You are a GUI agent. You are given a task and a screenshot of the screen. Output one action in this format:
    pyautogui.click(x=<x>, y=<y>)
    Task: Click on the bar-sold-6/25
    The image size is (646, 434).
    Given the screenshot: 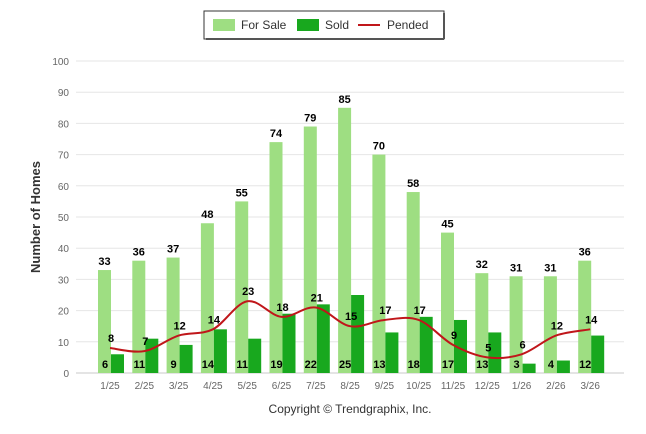 What is the action you would take?
    pyautogui.click(x=289, y=343)
    